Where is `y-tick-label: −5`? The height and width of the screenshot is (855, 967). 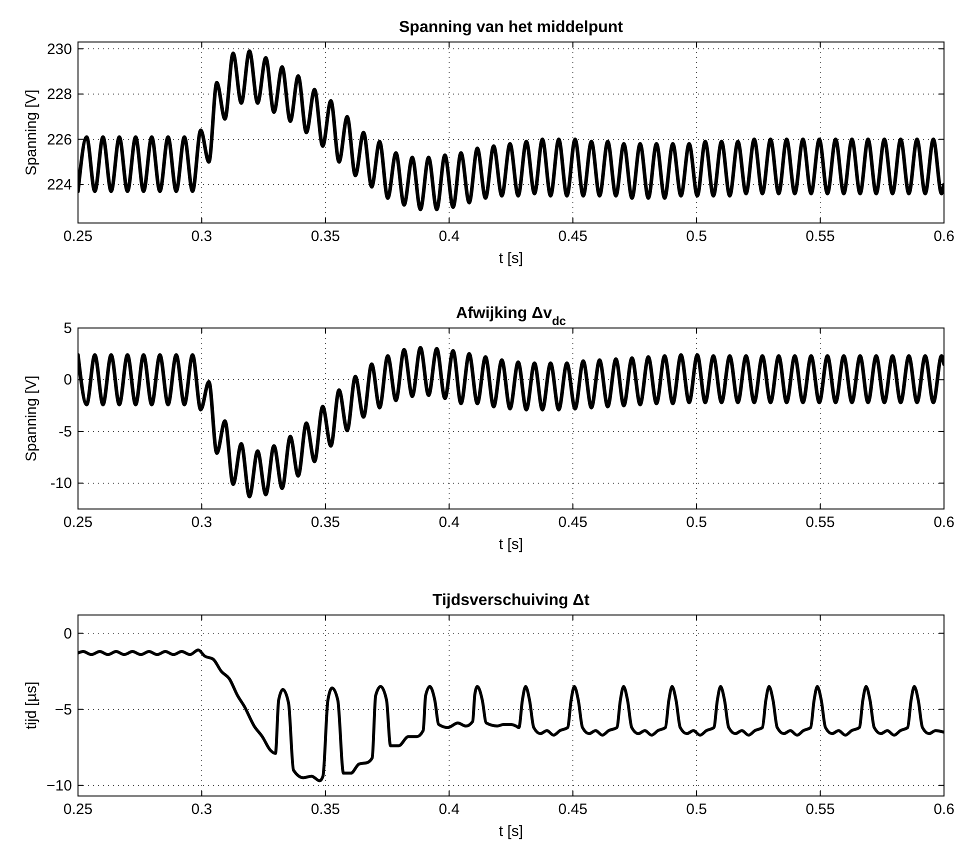
y-tick-label: −5 is located at coordinates (63, 709).